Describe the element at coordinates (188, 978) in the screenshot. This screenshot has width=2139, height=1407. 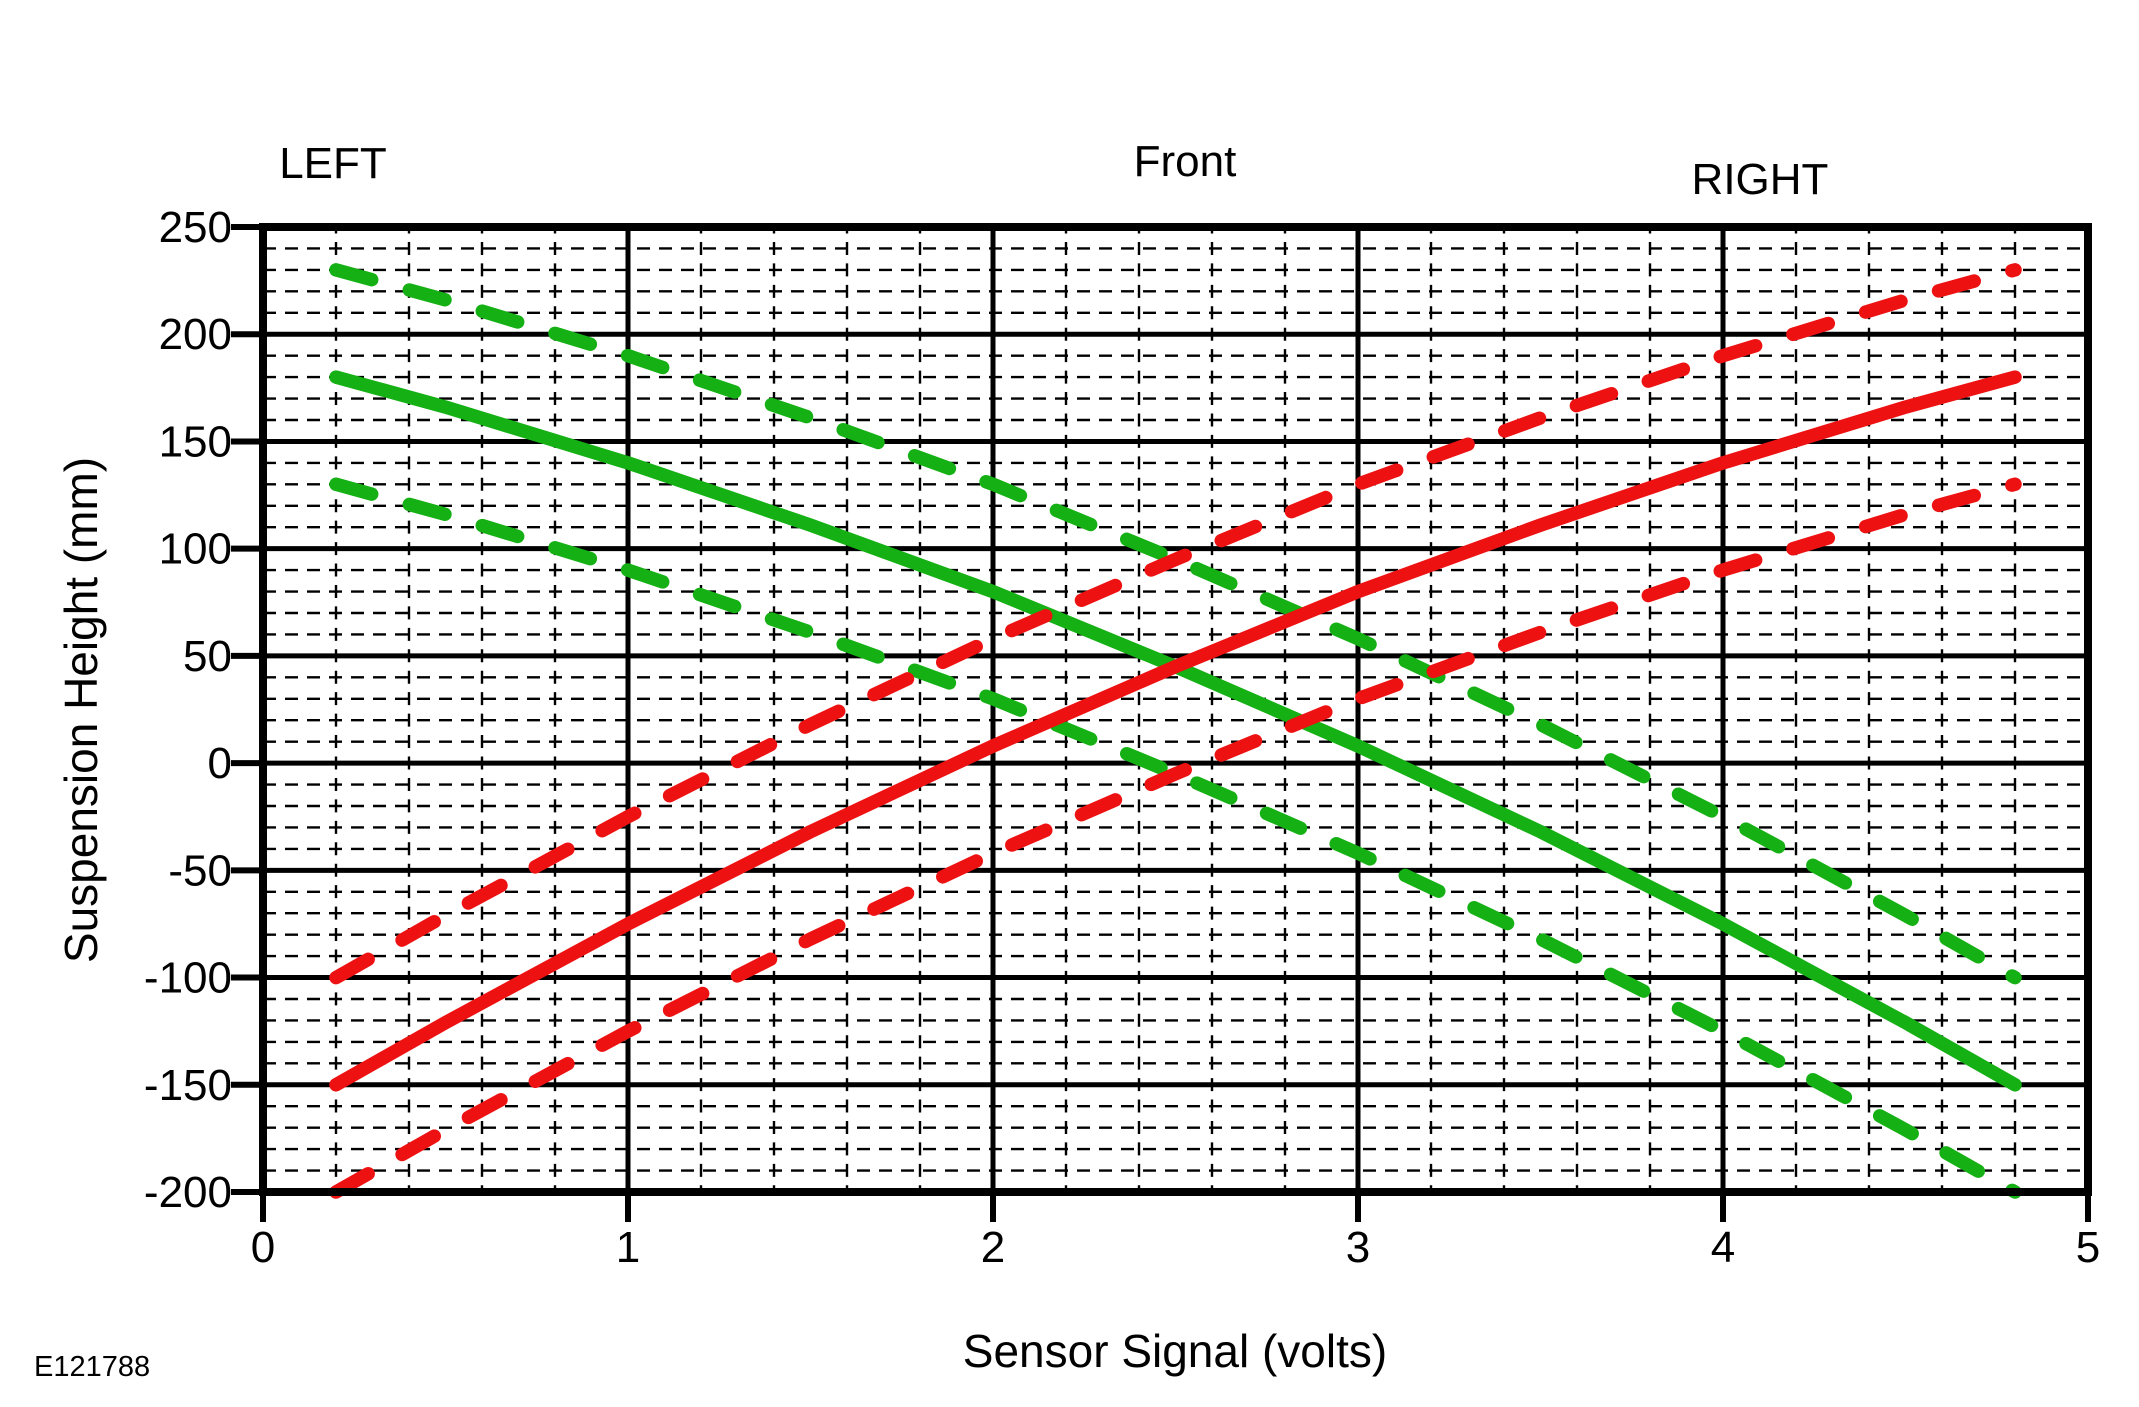
I see `y-tick-label: -100` at that location.